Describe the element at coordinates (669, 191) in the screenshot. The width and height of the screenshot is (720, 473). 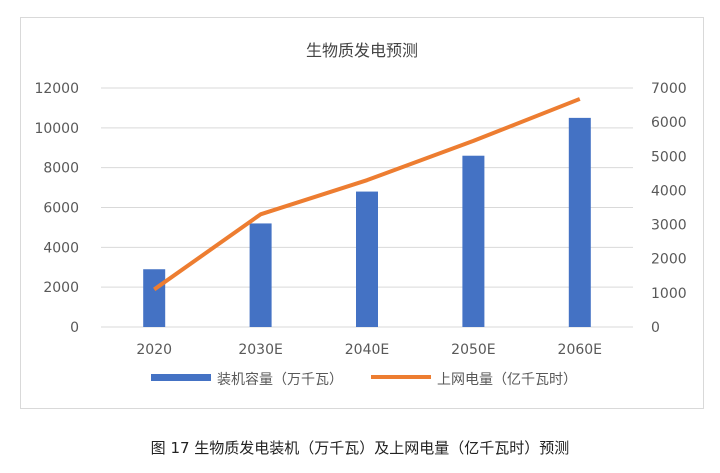
I see `y-right-tick-label: 4000` at that location.